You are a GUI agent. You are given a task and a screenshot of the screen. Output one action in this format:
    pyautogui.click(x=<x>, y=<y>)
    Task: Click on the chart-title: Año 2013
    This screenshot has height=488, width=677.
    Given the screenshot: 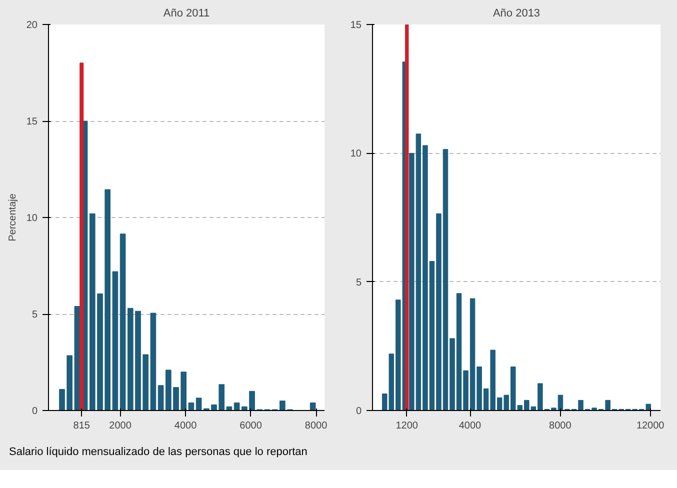 What is the action you would take?
    pyautogui.click(x=516, y=14)
    